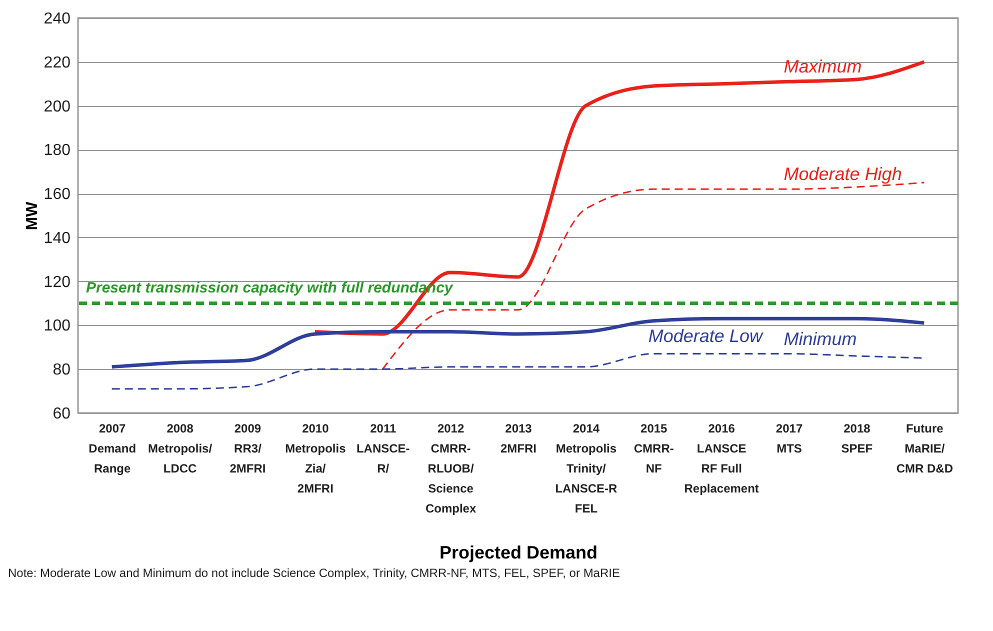 The image size is (993, 631). I want to click on y-tick-label: 160, so click(57, 195).